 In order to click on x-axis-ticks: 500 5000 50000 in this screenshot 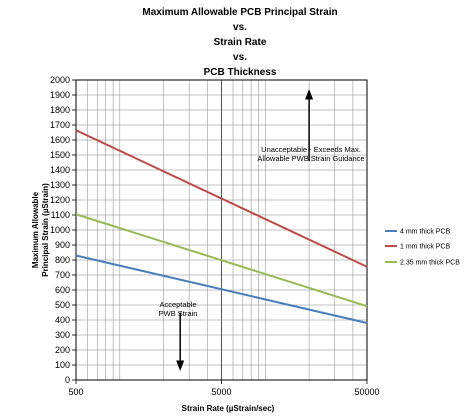, I will do `click(224, 388)`.